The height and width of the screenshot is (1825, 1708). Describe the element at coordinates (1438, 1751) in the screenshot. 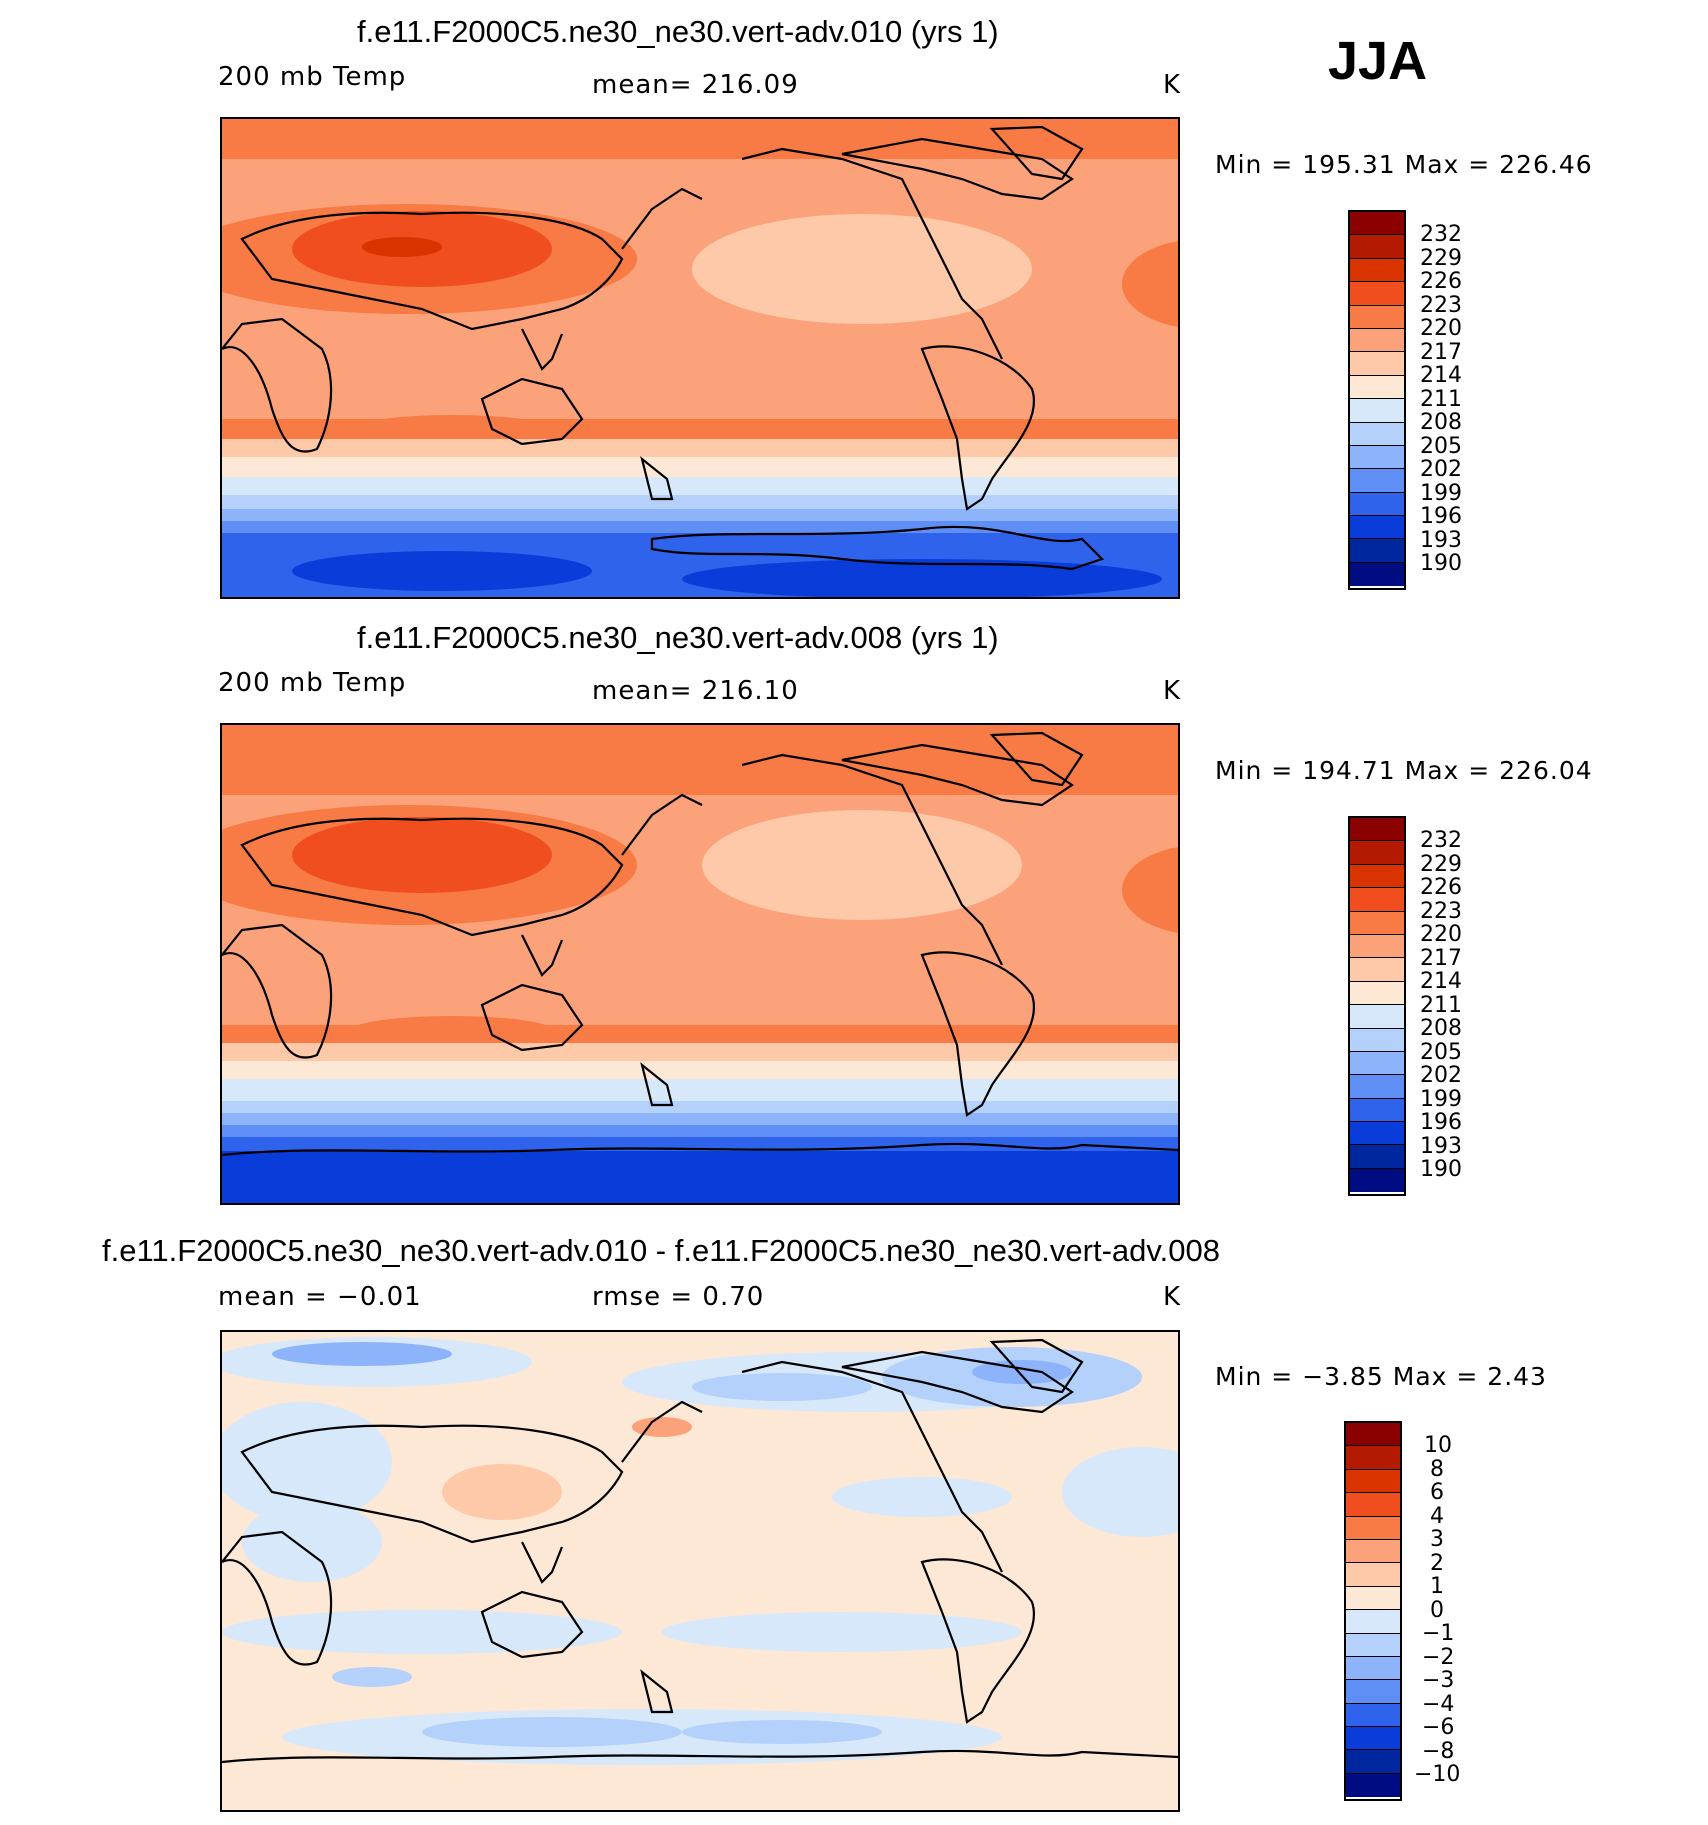

I see `colorbar-tick-label: −8` at that location.